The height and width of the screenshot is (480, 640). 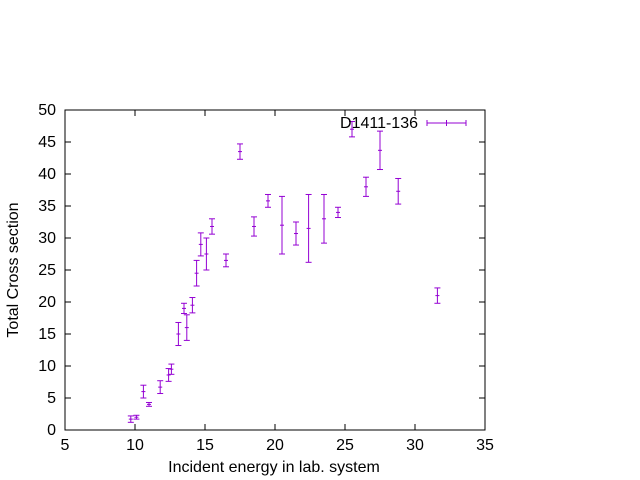 What do you see at coordinates (415, 445) in the screenshot?
I see `x-tick-label: 30` at bounding box center [415, 445].